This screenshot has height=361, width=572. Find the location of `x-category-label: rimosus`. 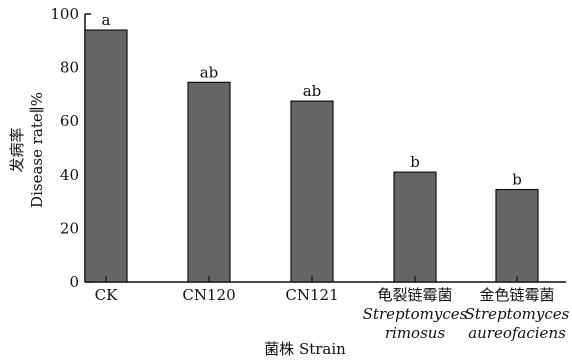

x-category-label: rimosus is located at coordinates (415, 333).